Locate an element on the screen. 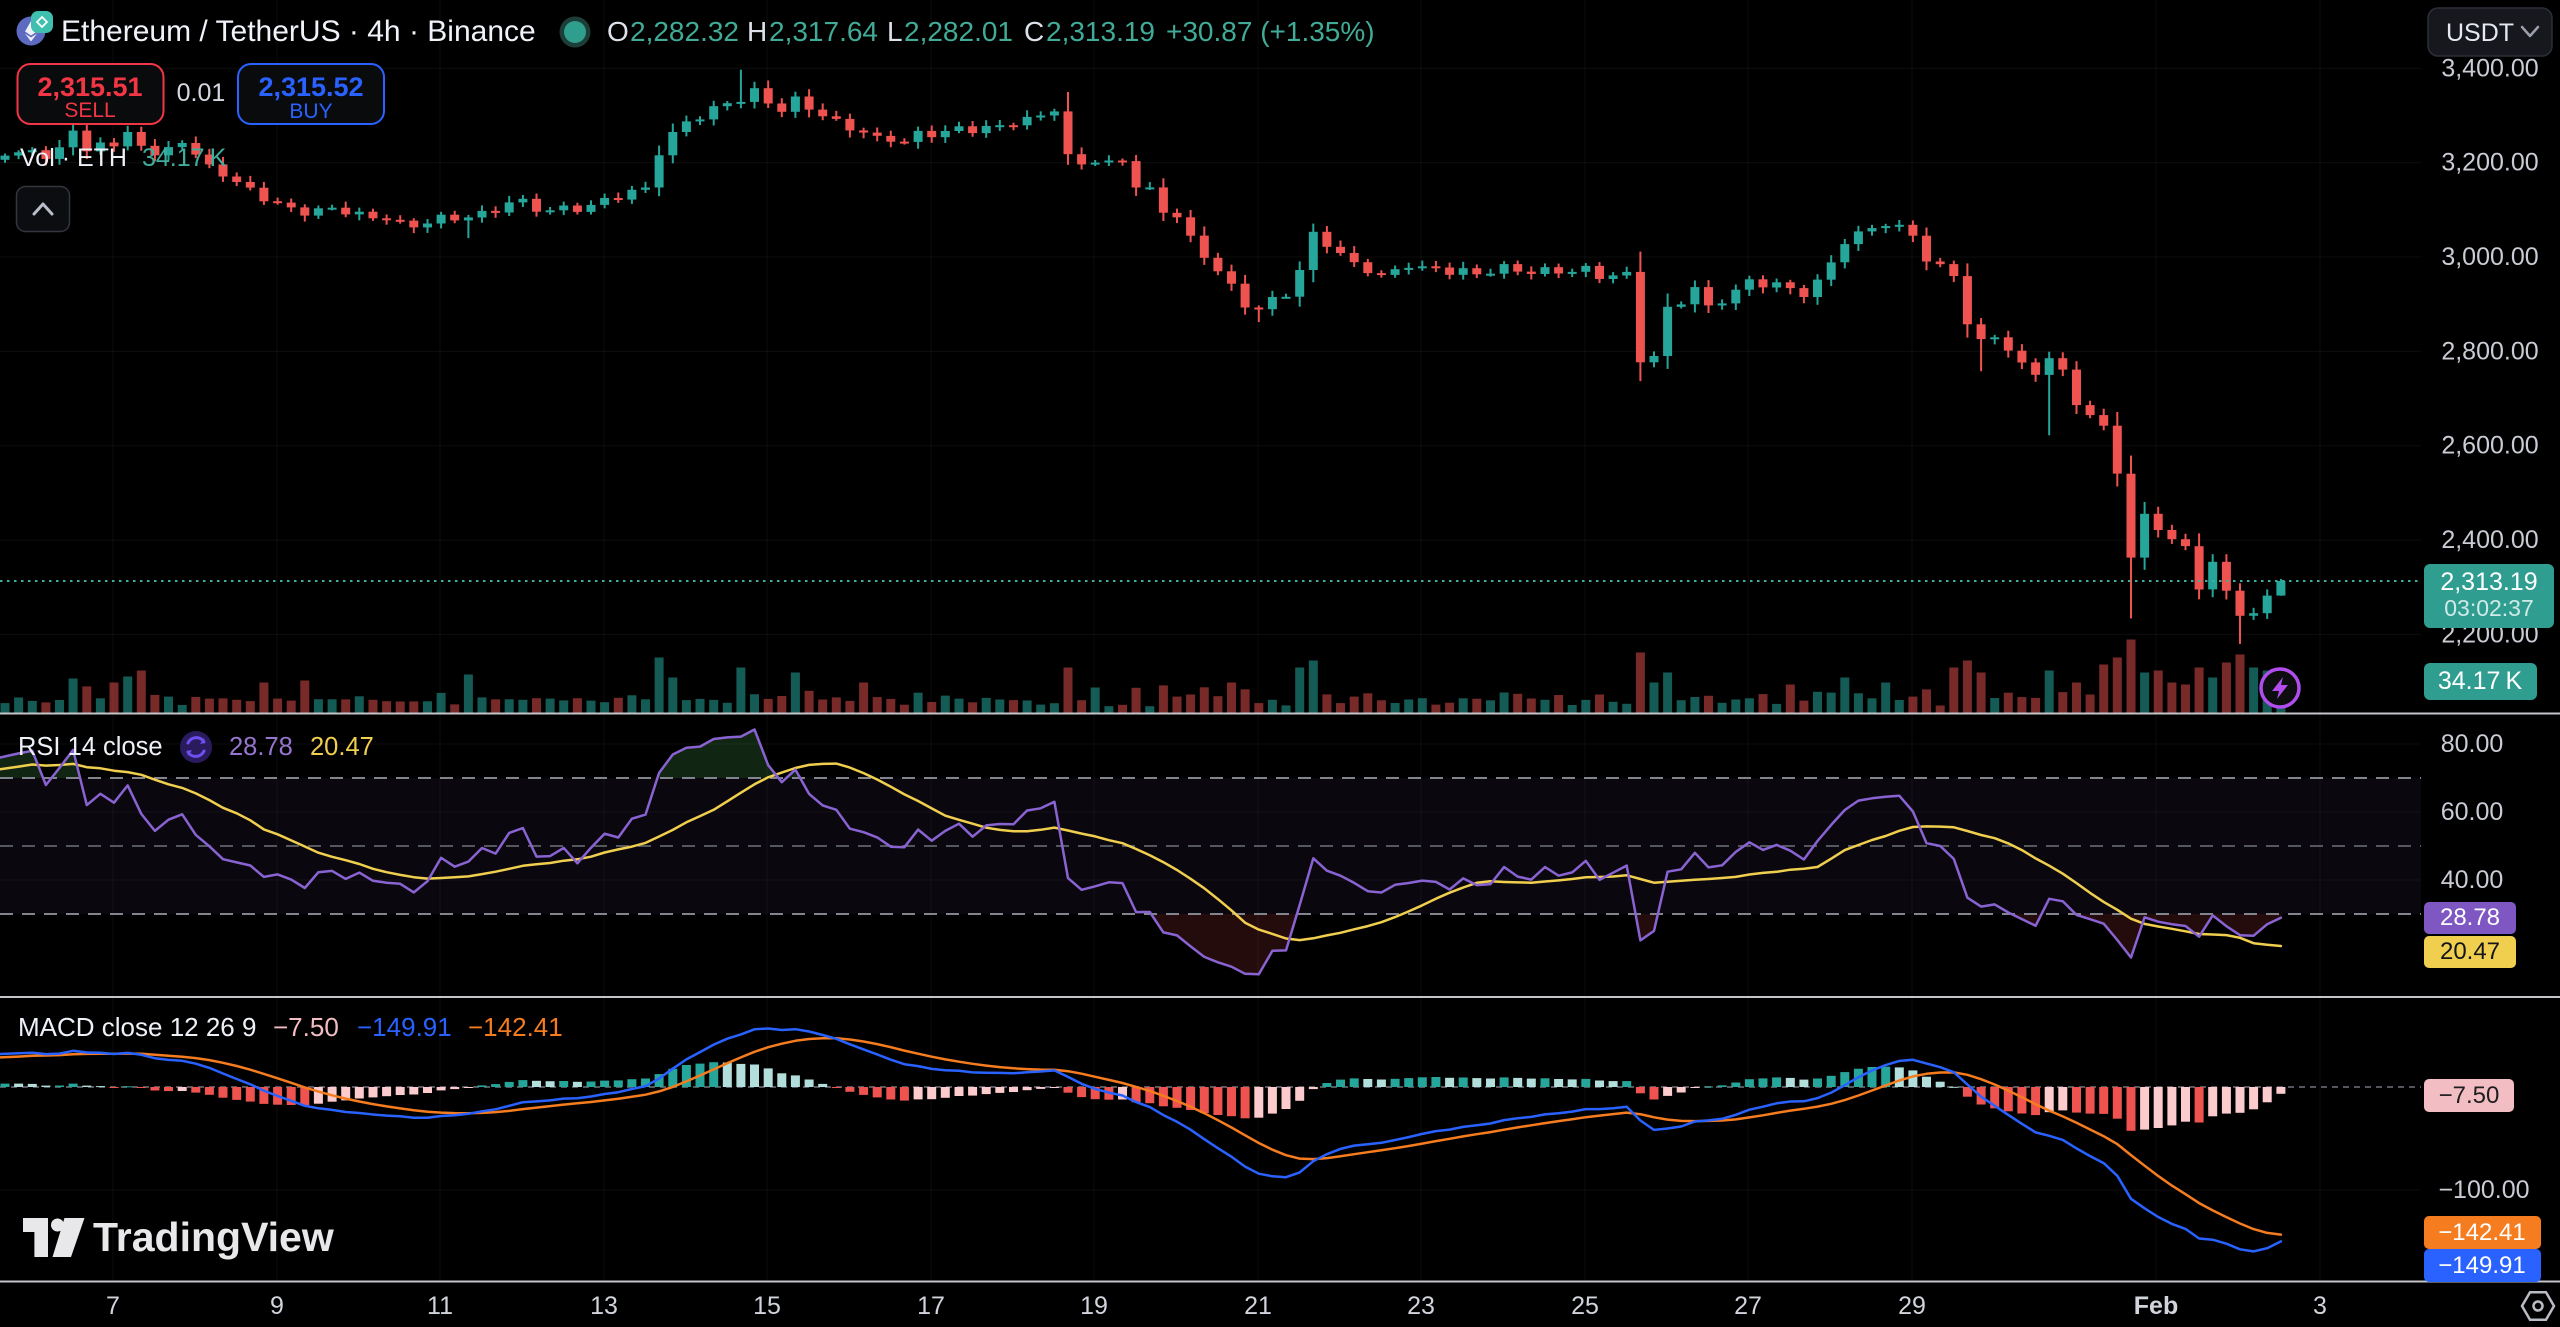  svg-text: 0.01 is located at coordinates (201, 93).